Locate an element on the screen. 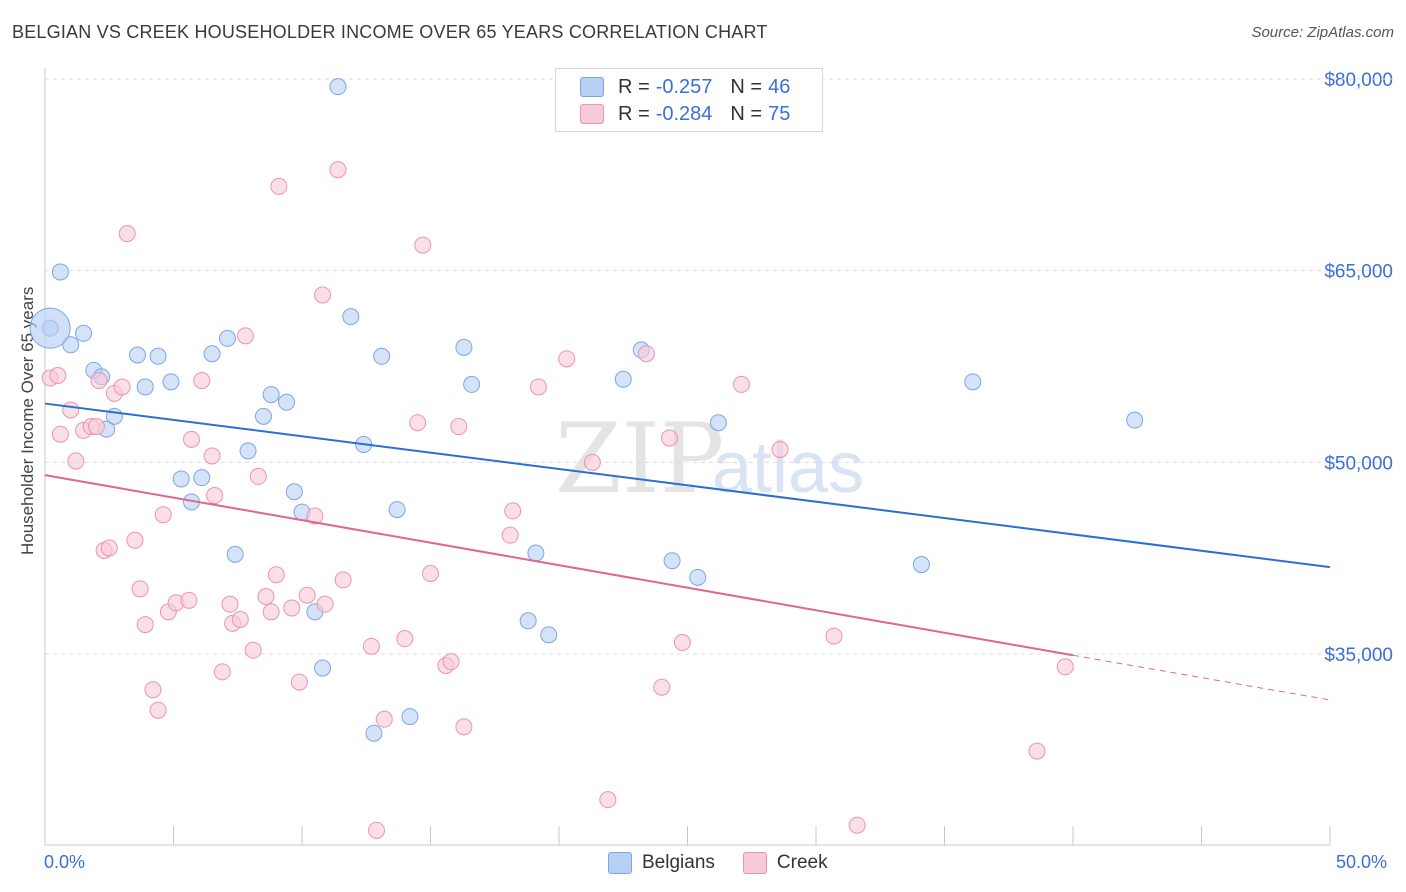 The height and width of the screenshot is (892, 1406). correlation-legend: R = -0.257 N = 46 R = -0.284 N = 75 is located at coordinates (689, 100).